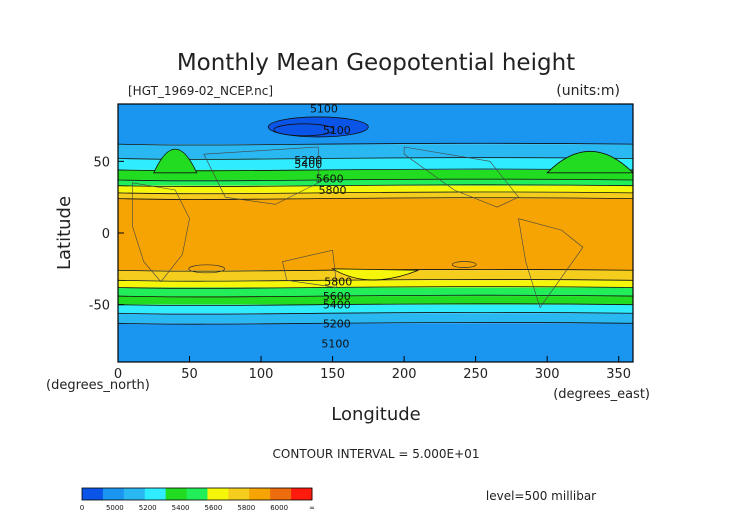 The height and width of the screenshot is (532, 752). I want to click on subtropical-tongue, so click(375, 274).